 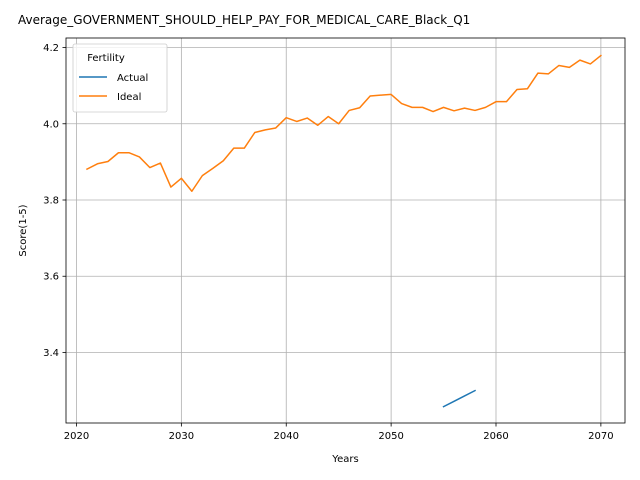 What do you see at coordinates (132, 78) in the screenshot?
I see `legend-label-actual: Actual` at bounding box center [132, 78].